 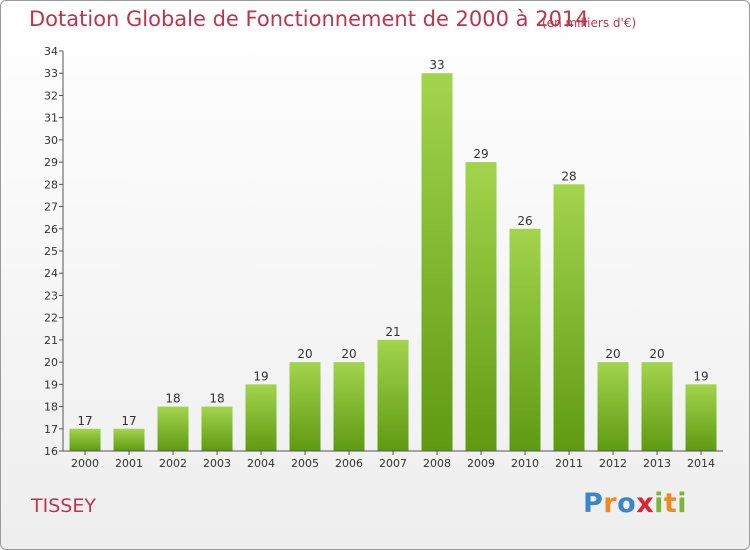 I want to click on y-tick-label: 20, so click(x=51, y=362).